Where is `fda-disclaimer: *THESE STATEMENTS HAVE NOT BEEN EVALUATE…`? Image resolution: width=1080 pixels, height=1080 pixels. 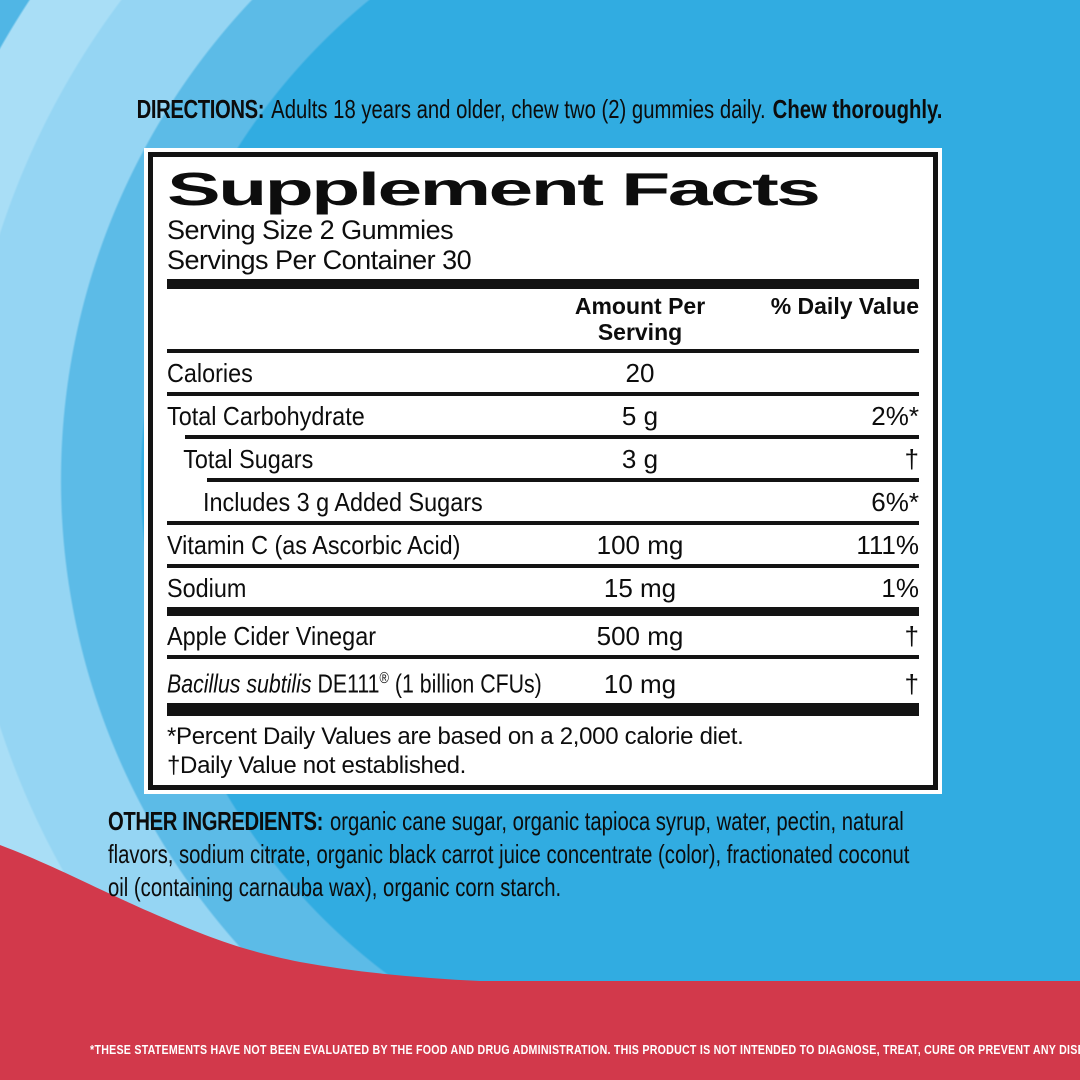
fda-disclaimer: *THESE STATEMENTS HAVE NOT BEEN EVALUATE… is located at coordinates (540, 1050).